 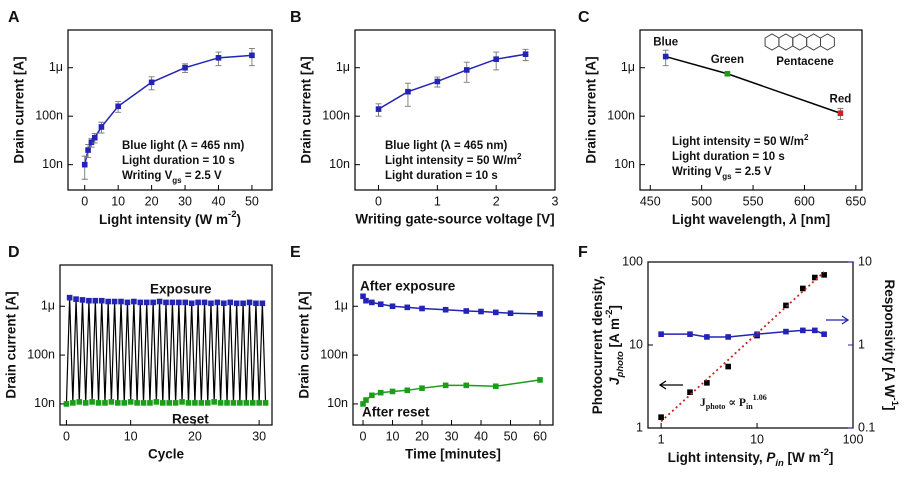 I want to click on y2-tick-label: 0.1, so click(x=866, y=427).